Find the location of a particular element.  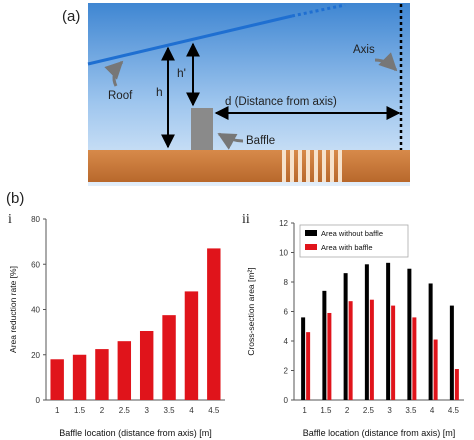

h-label: h is located at coordinates (159, 92).